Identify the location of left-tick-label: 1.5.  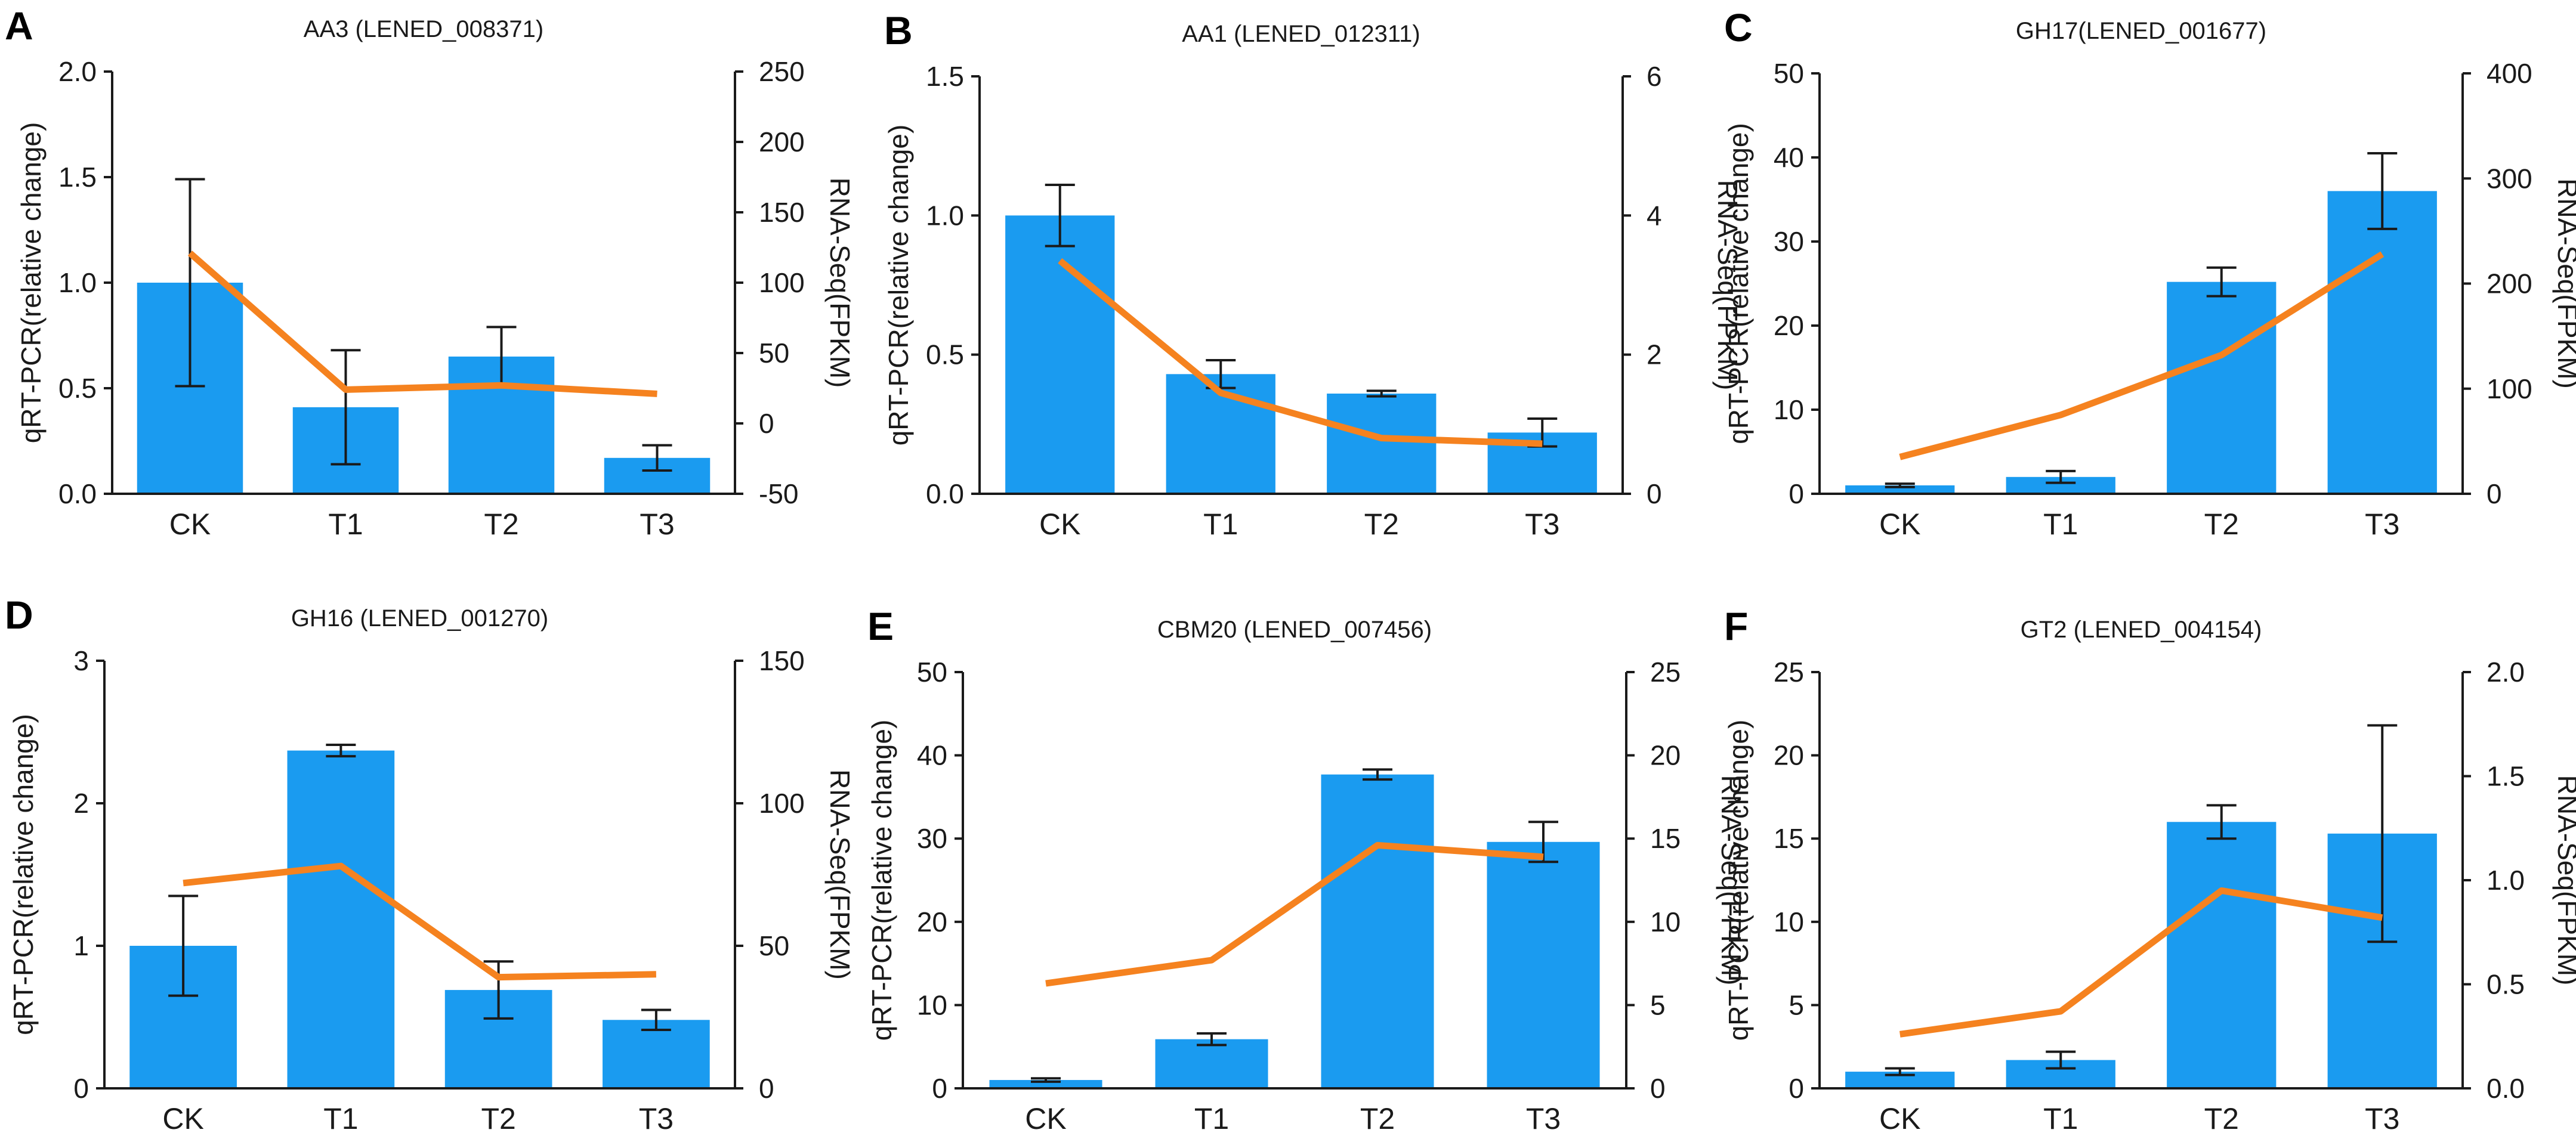
(78, 177).